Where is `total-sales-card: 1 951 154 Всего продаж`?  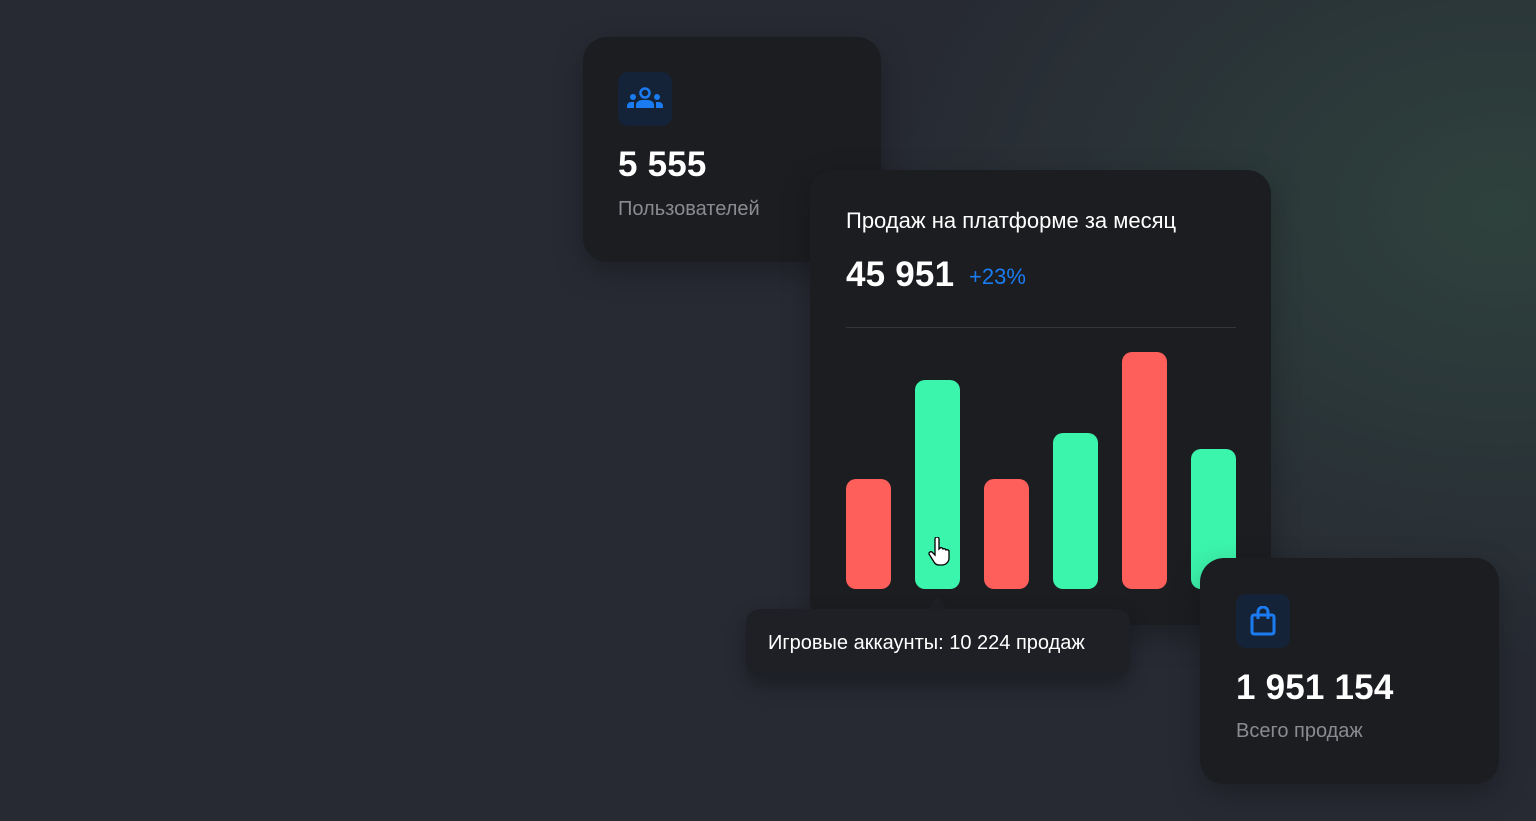 total-sales-card: 1 951 154 Всего продаж is located at coordinates (1349, 671).